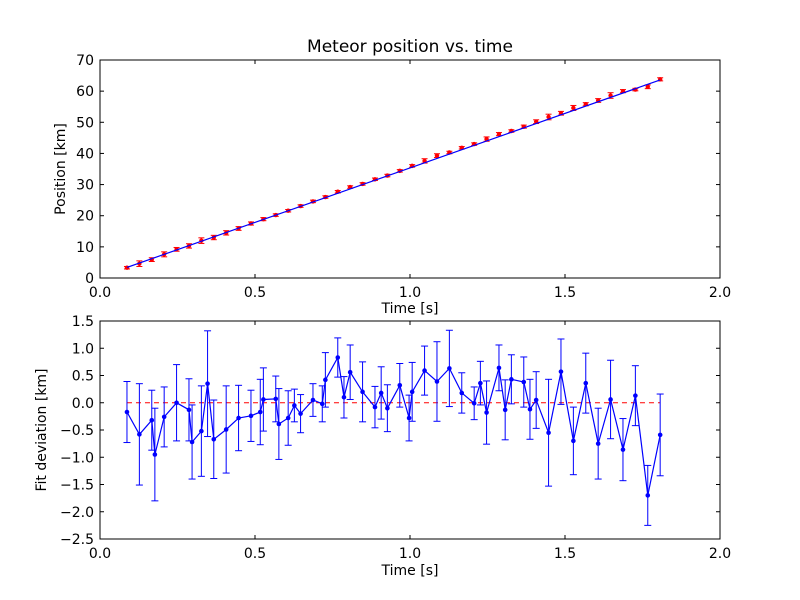 The image size is (800, 600). Describe the element at coordinates (42, 429) in the screenshot. I see `residual-plot-ylabel: Fit deviation [km]` at that location.